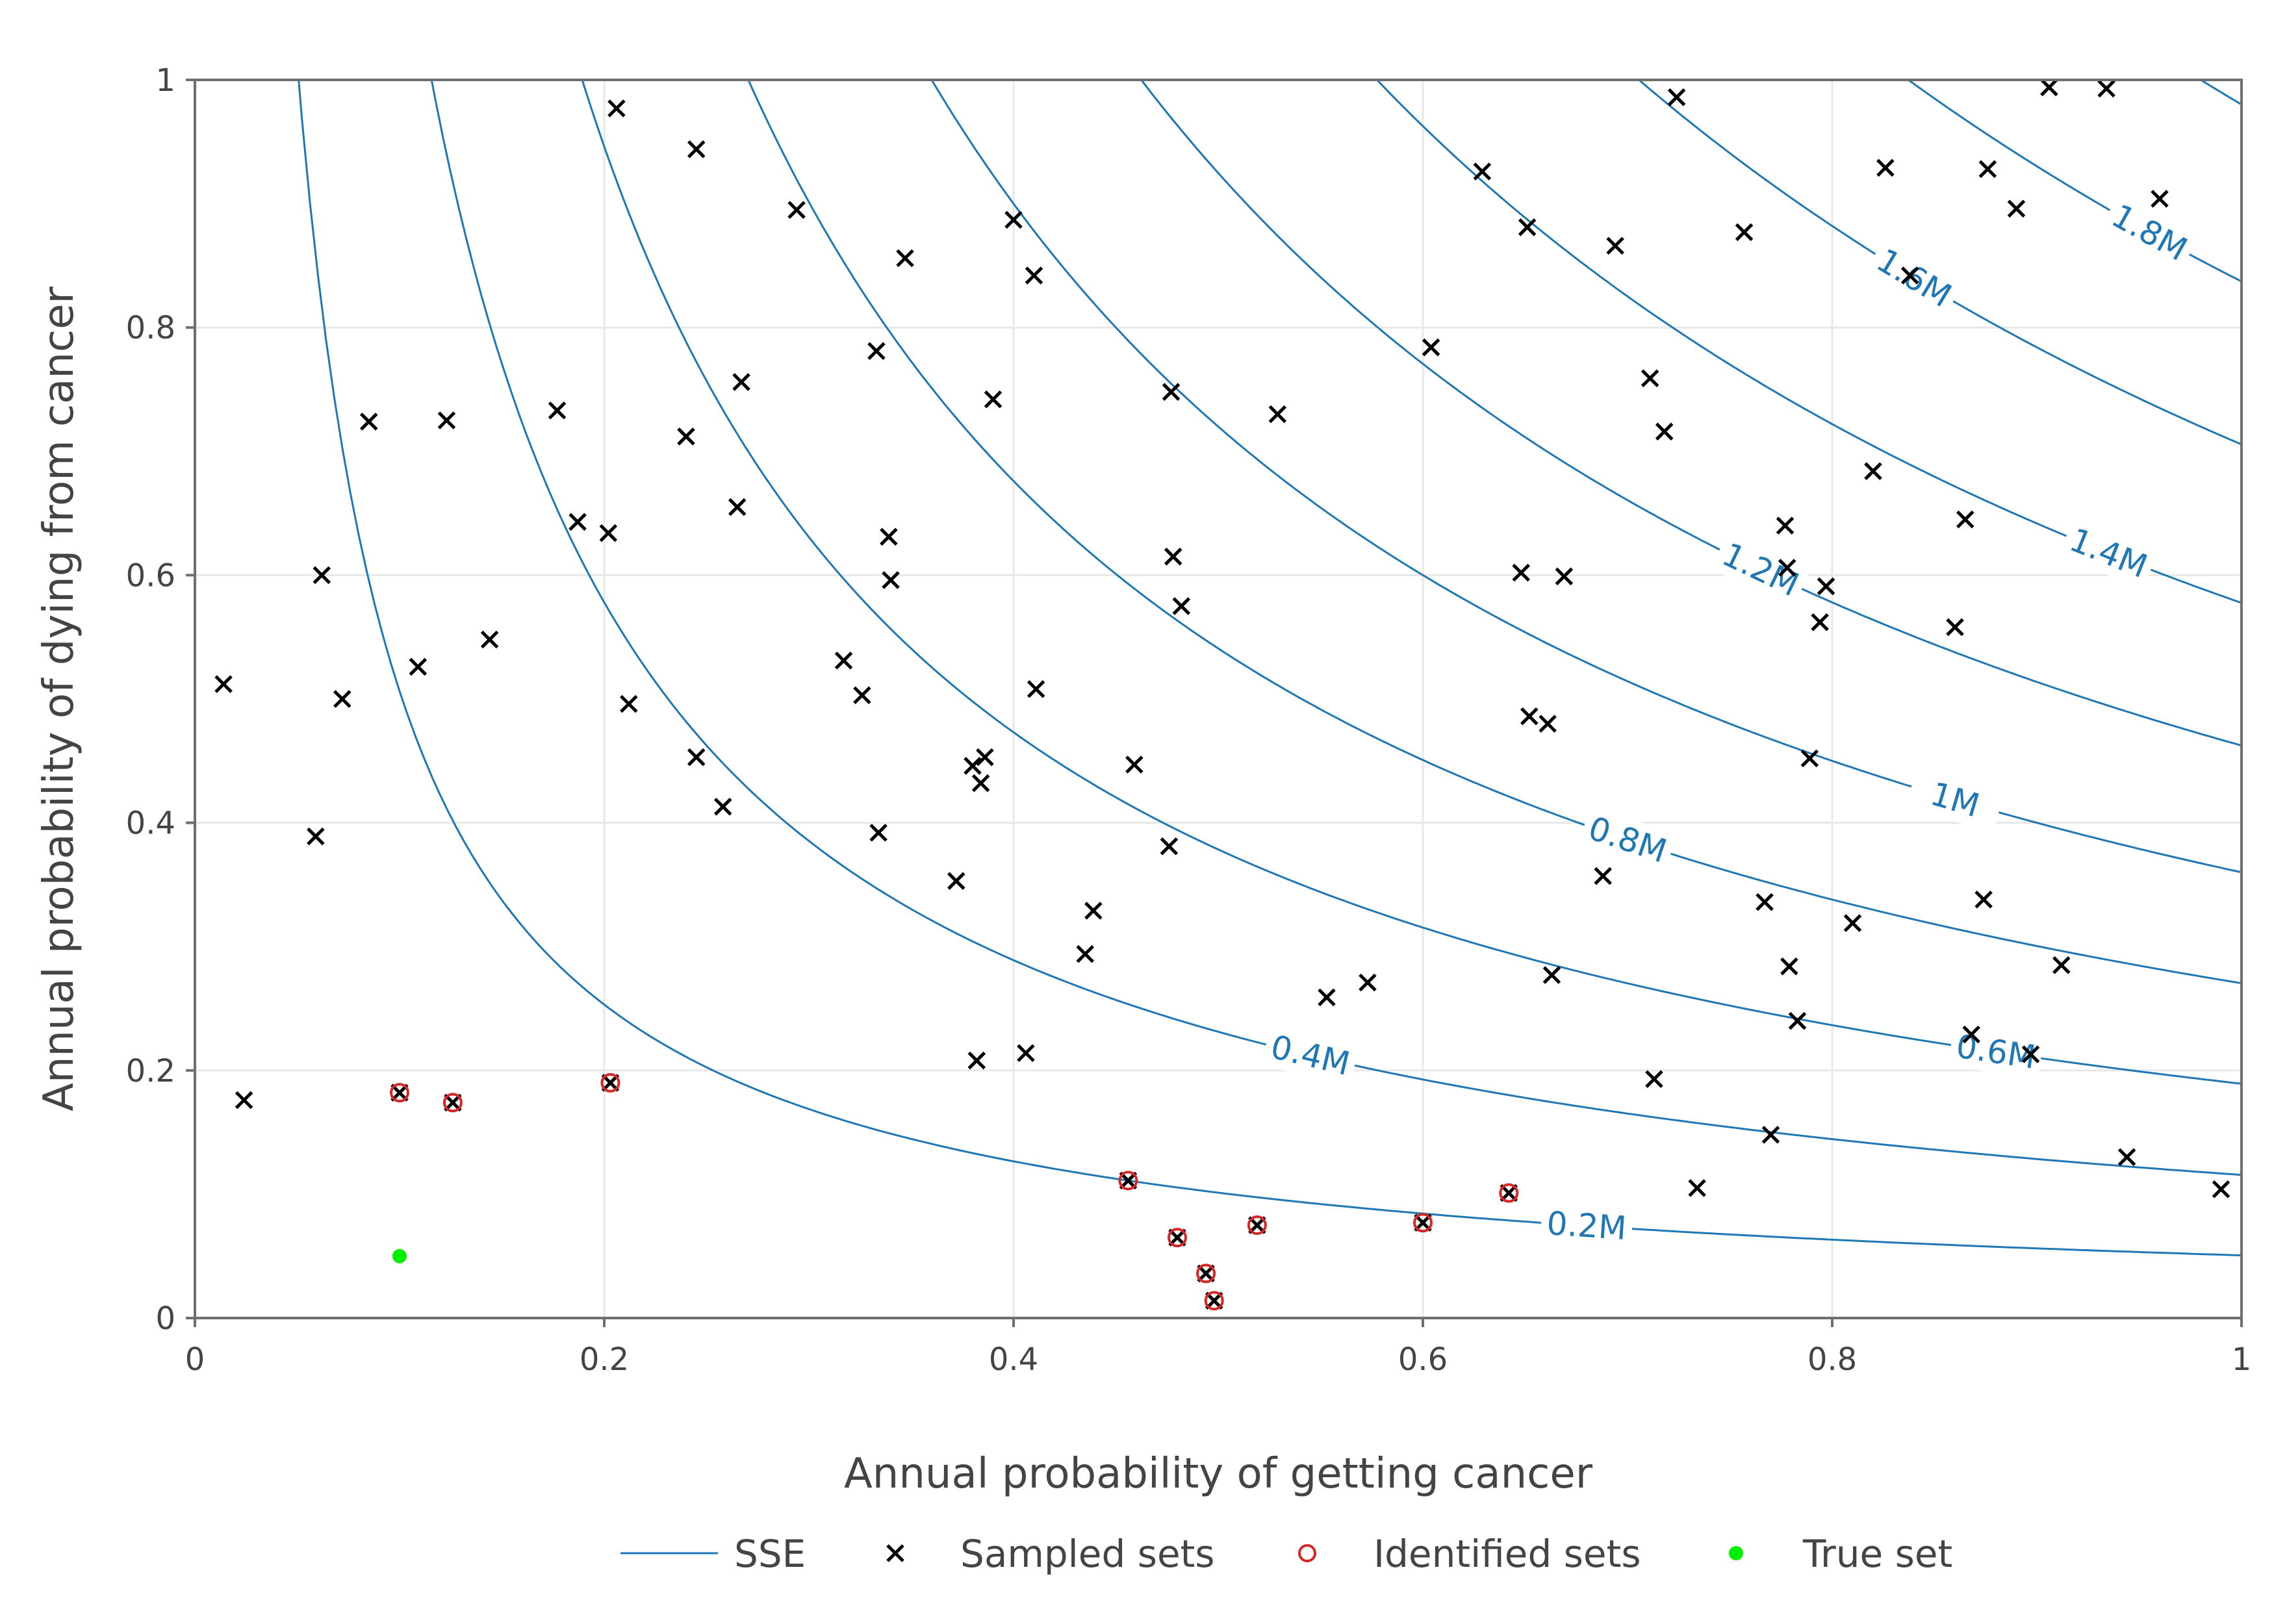 The image size is (2274, 1624). What do you see at coordinates (1507, 1554) in the screenshot?
I see `legend-identified-label: Identified sets` at bounding box center [1507, 1554].